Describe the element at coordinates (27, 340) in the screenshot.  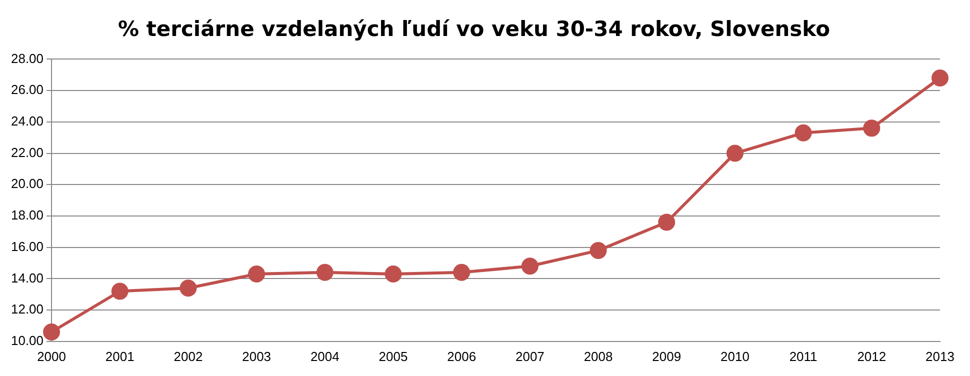
I see `y-tick-label: 10.00` at that location.